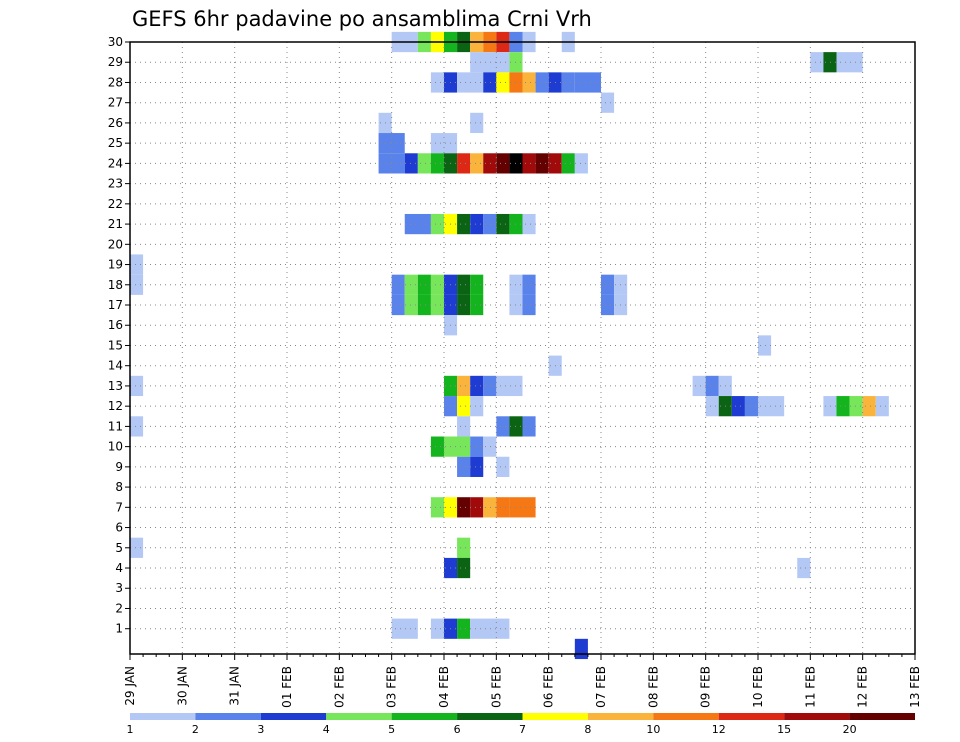  I want to click on y-tick-label: 28, so click(115, 82).